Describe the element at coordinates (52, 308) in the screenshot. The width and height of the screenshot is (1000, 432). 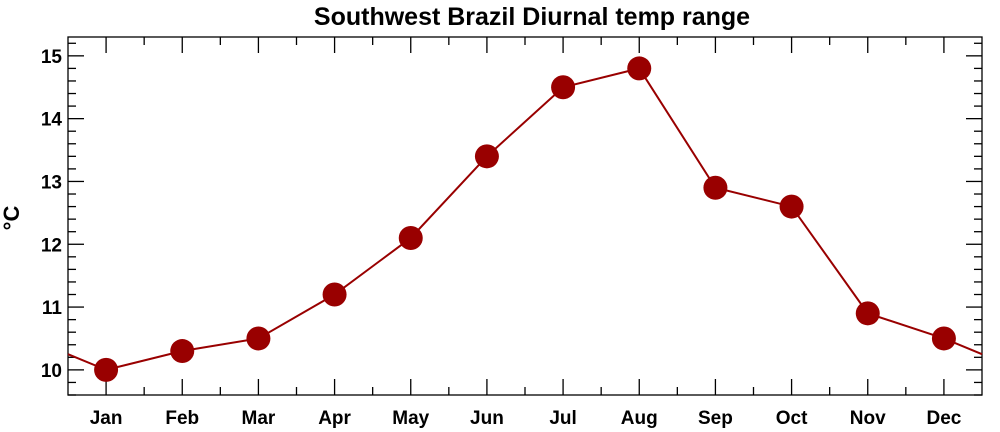
I see `y-tick-label: 11` at that location.